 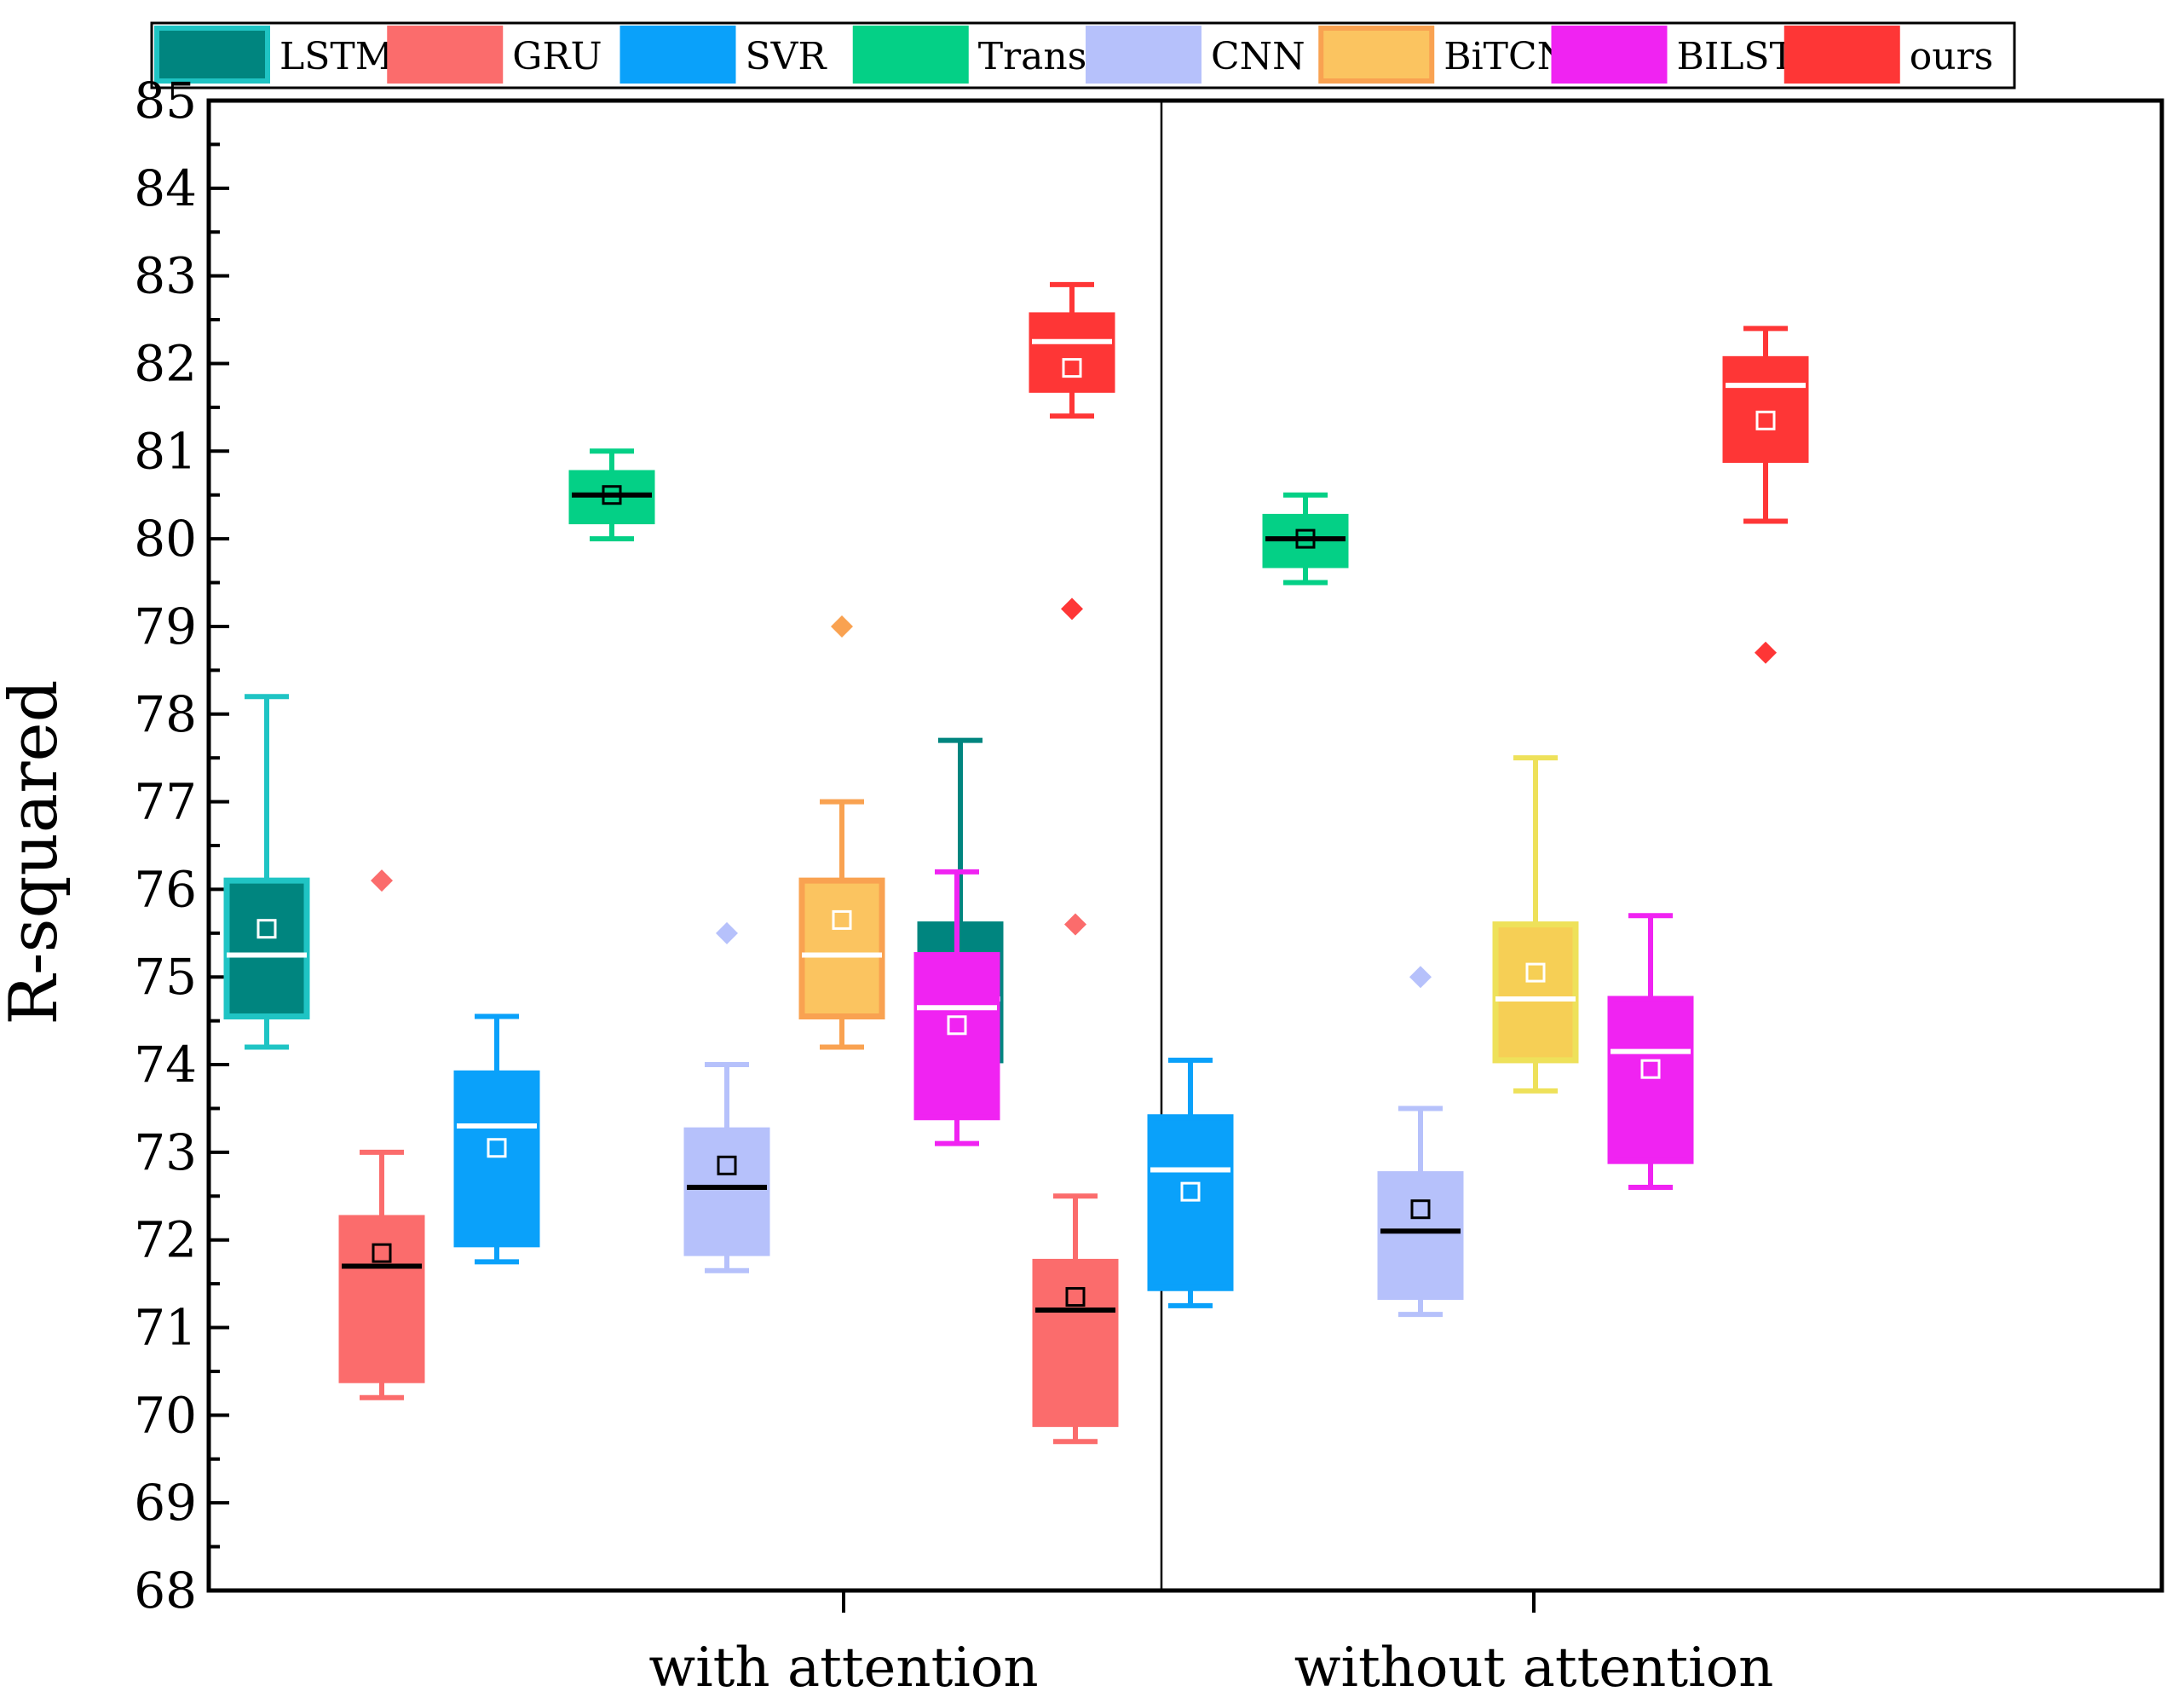 I want to click on legend-item-ours: ours, so click(x=1888, y=55).